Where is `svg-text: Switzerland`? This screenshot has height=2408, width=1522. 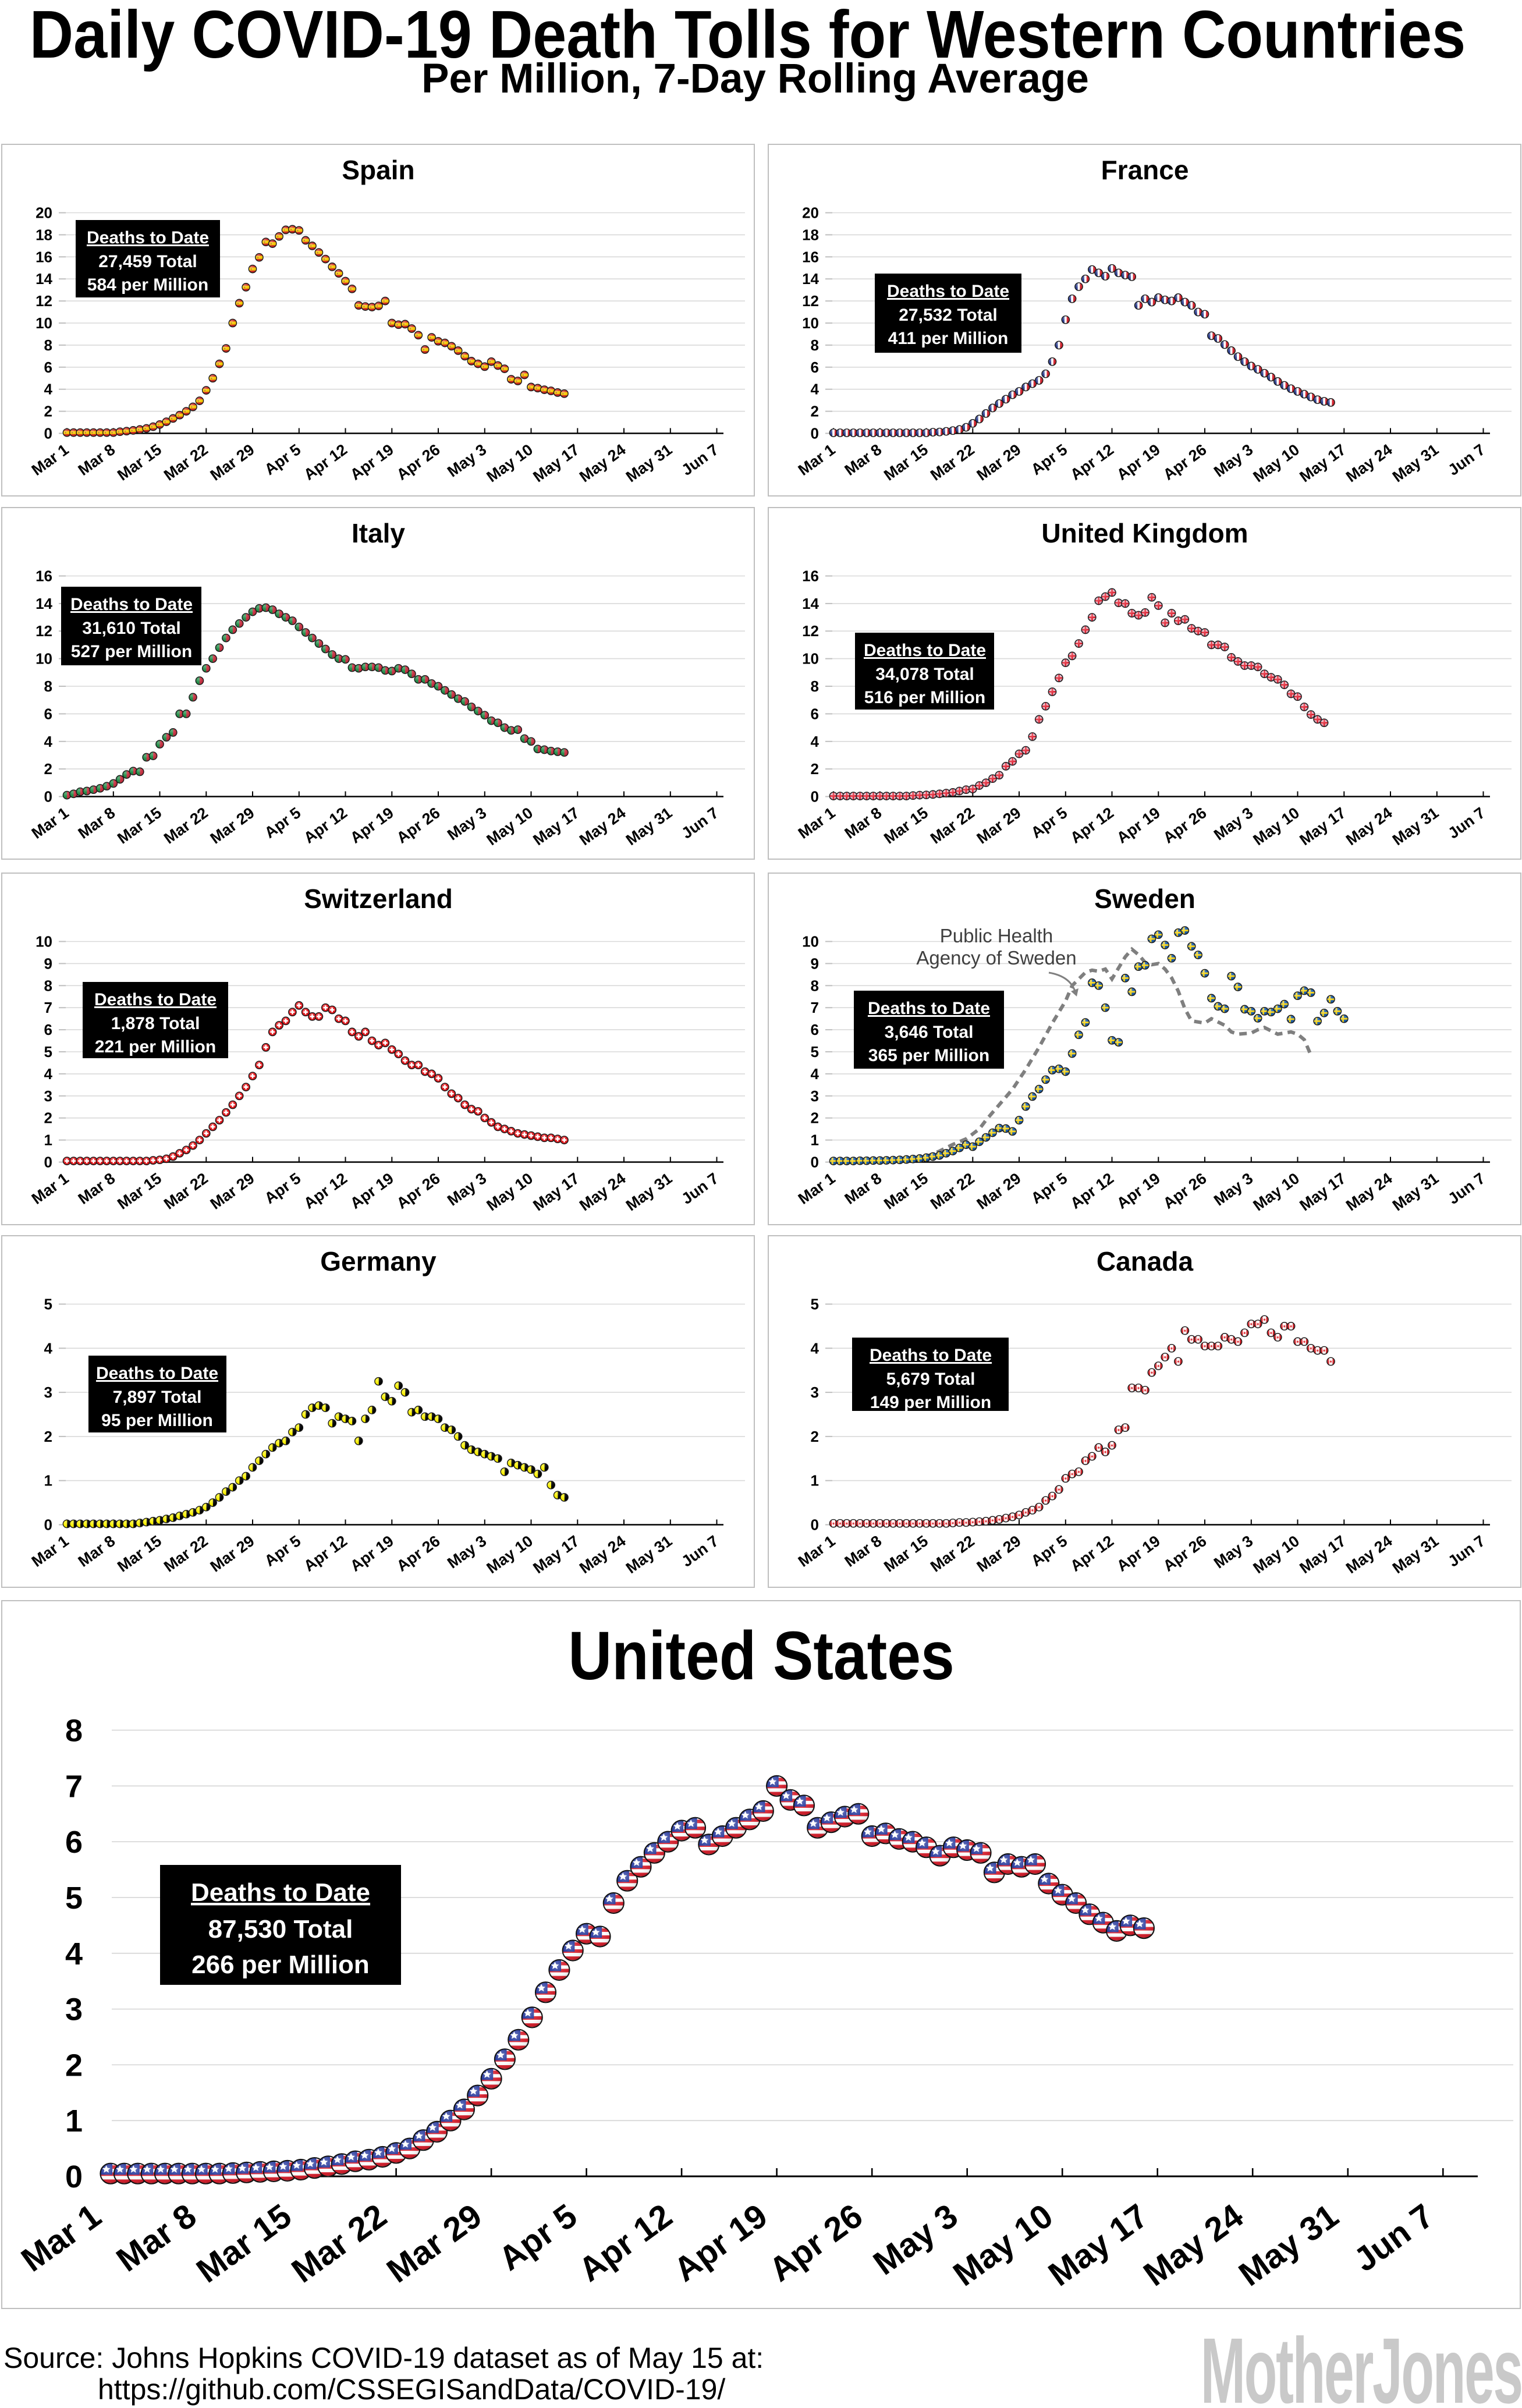
svg-text: Switzerland is located at coordinates (378, 899).